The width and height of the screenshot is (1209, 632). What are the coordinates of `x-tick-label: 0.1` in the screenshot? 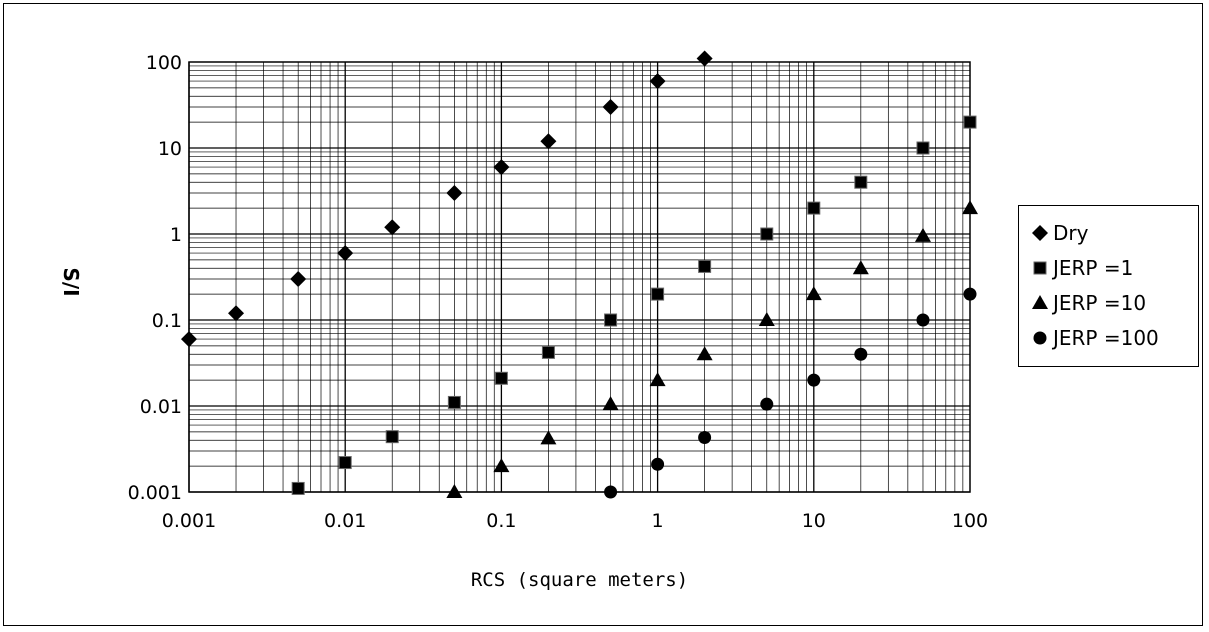 It's located at (501, 521).